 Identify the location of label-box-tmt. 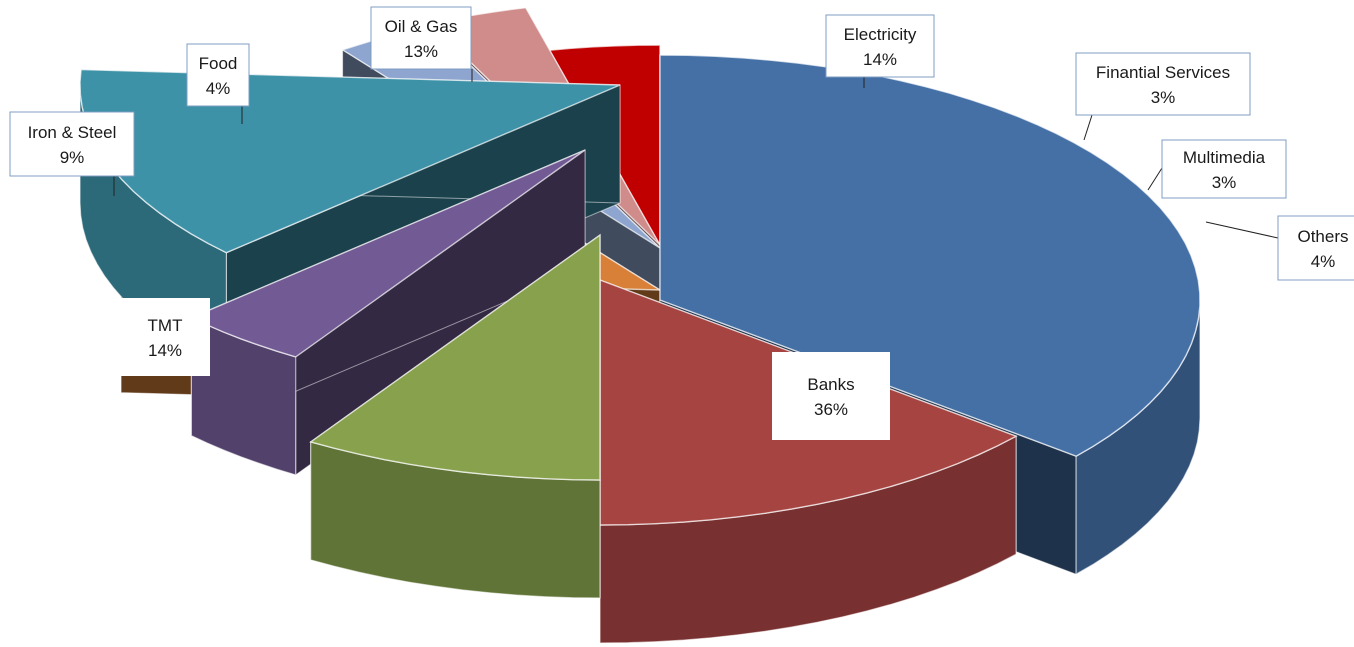
(165, 337).